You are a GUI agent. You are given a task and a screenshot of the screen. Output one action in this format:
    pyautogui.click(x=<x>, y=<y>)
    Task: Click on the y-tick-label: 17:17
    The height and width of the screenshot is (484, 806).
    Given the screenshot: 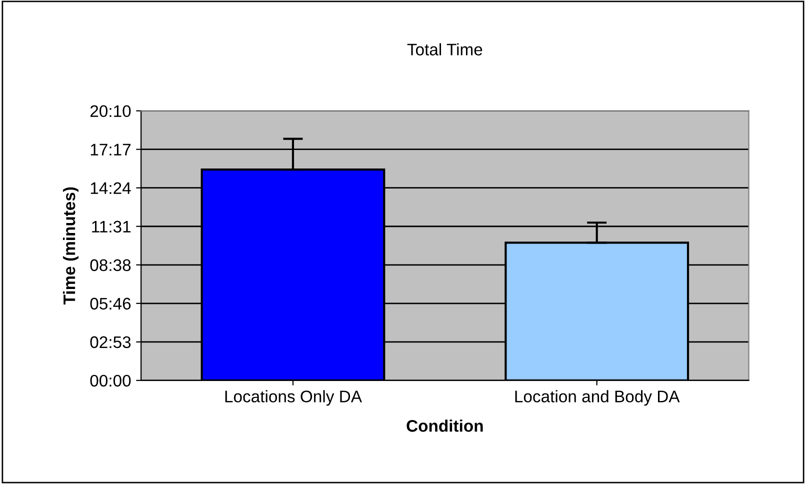 What is the action you would take?
    pyautogui.click(x=110, y=150)
    